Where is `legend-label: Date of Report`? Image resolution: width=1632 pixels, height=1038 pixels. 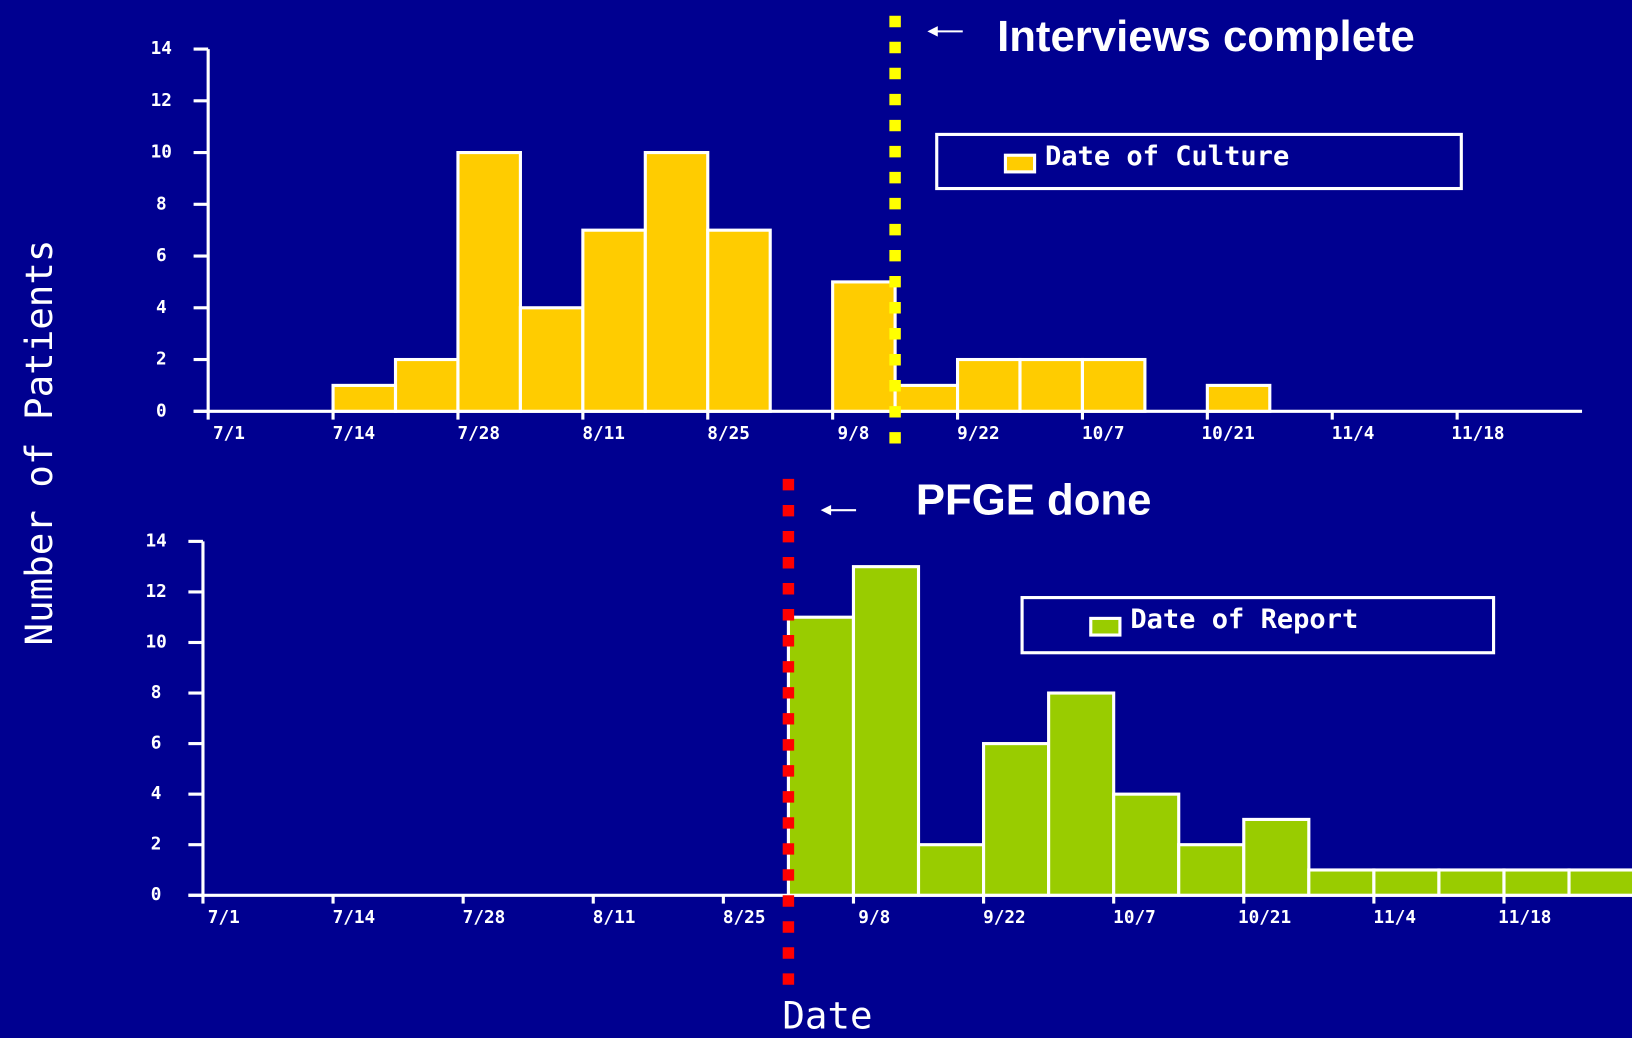 legend-label: Date of Report is located at coordinates (1244, 619).